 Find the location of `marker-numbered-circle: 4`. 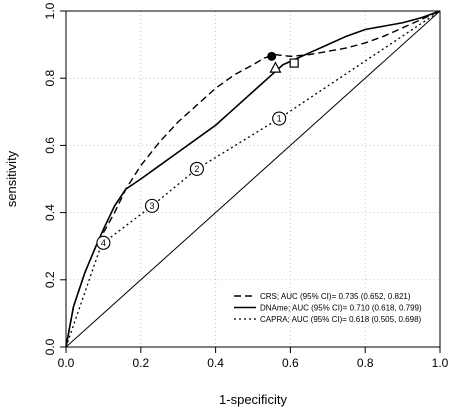

marker-numbered-circle: 4 is located at coordinates (103, 242).